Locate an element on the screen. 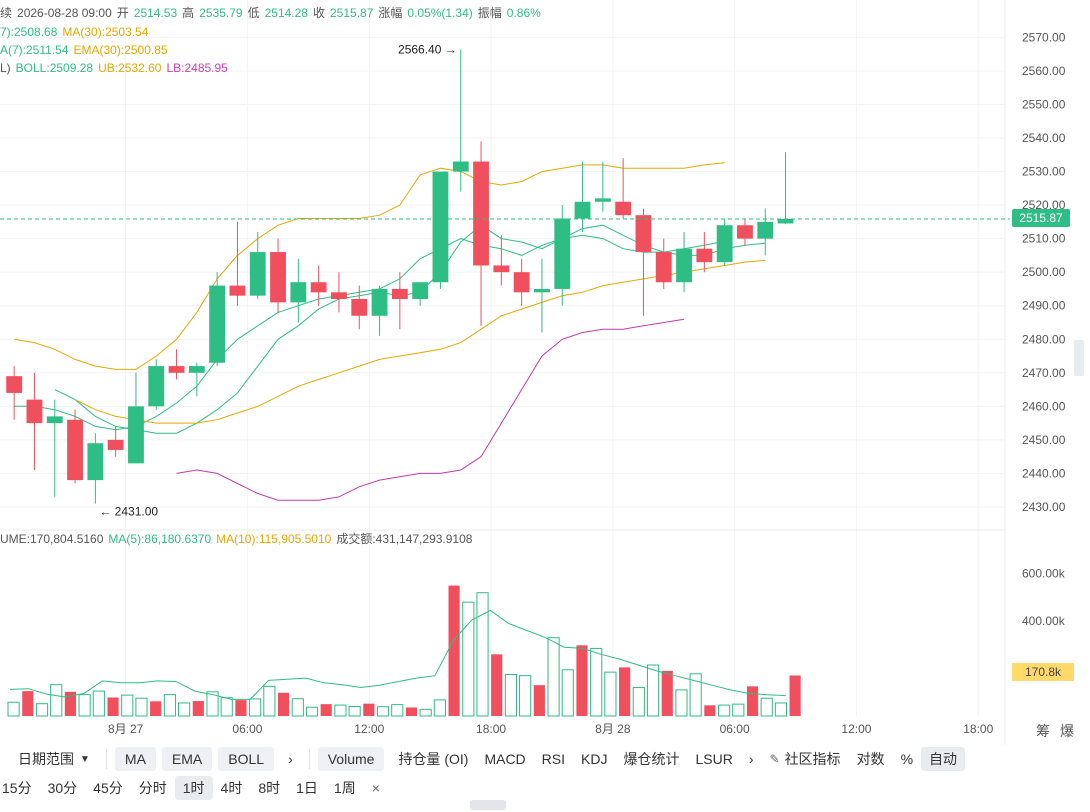 This screenshot has height=812, width=1090. time-tick-label: 06:00 is located at coordinates (247, 729).